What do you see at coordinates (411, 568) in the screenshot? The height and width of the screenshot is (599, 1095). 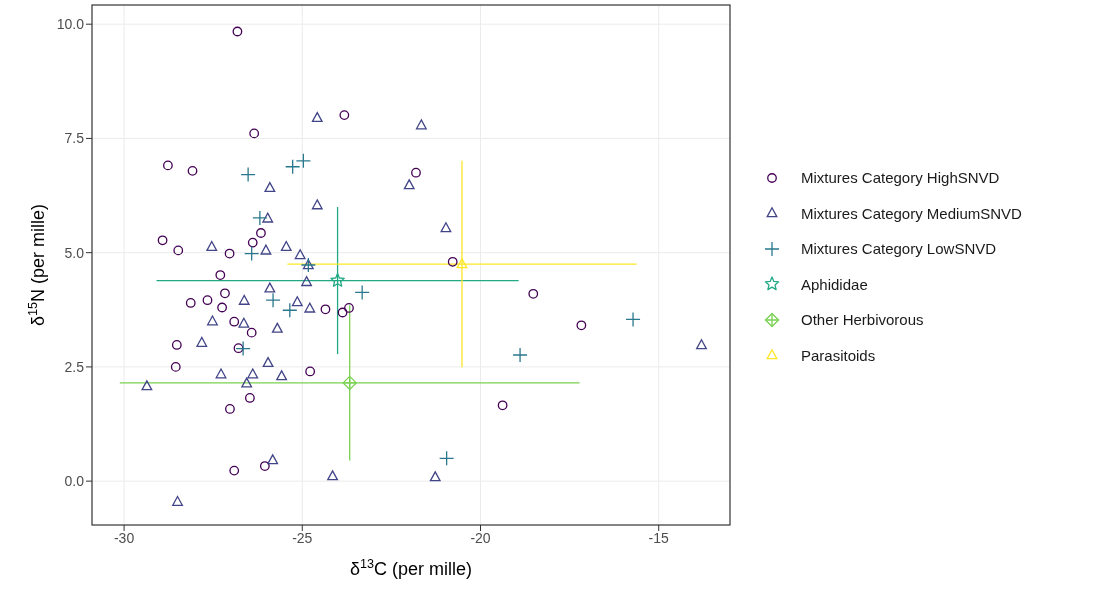 I see `x-axis-title: δ$^{13}$C (per mille)` at bounding box center [411, 568].